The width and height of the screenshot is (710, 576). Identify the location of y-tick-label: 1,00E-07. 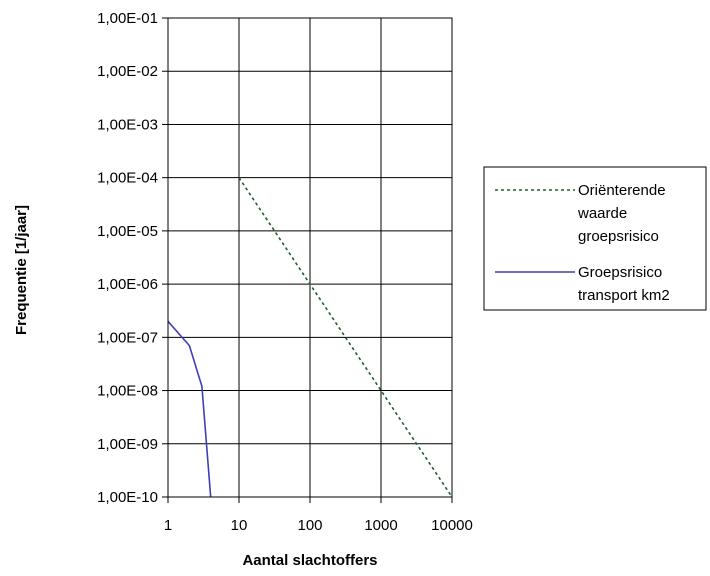
(127, 337).